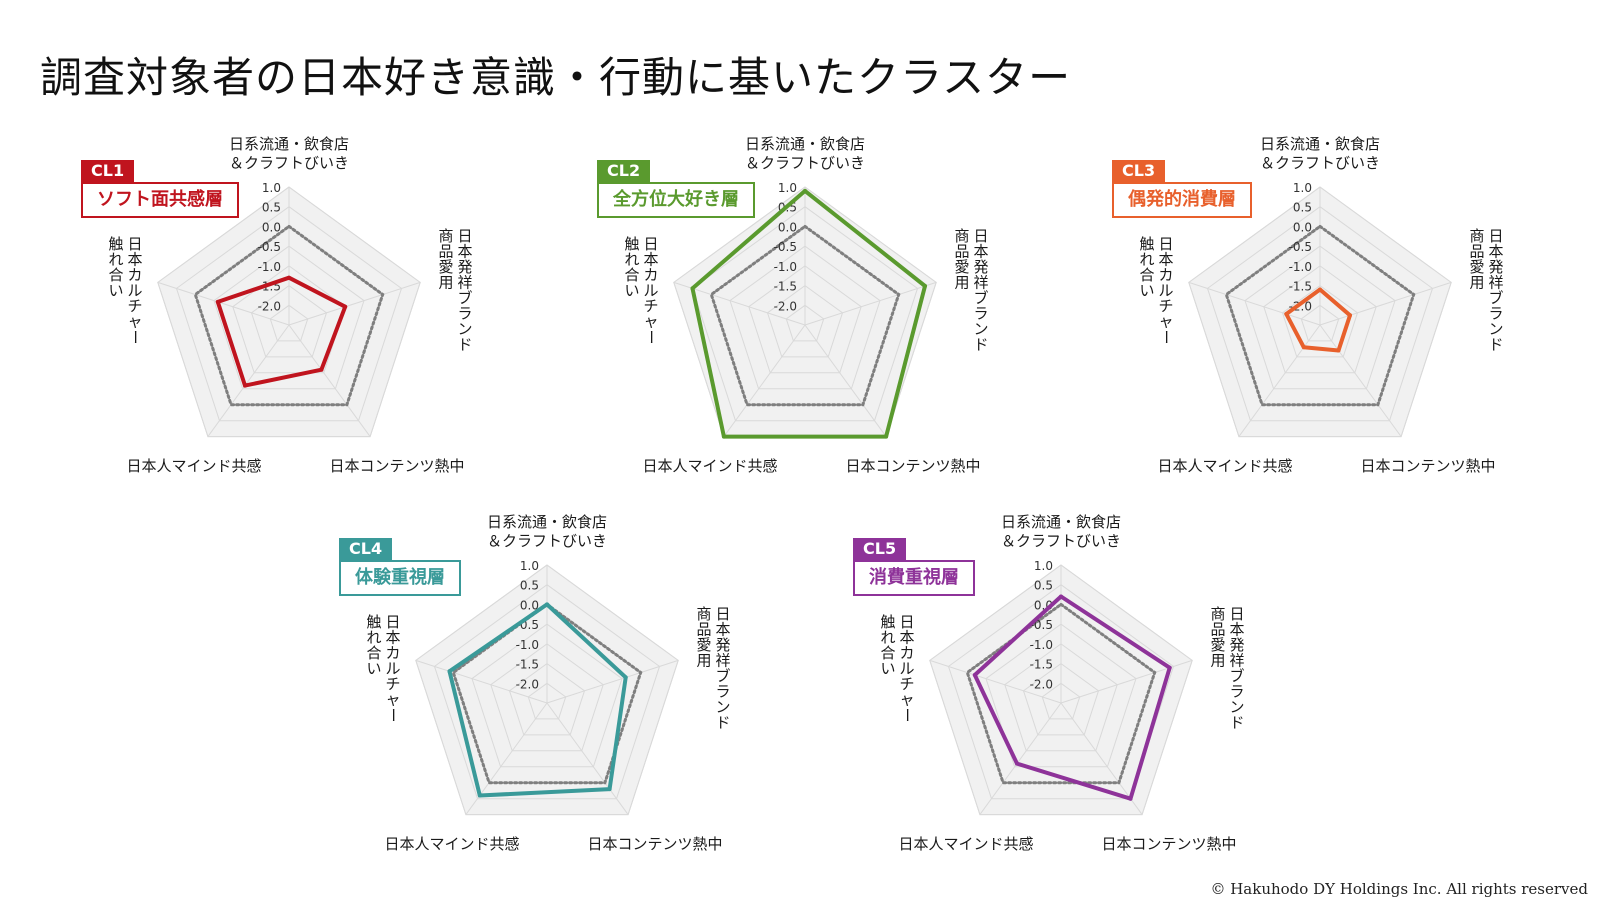  I want to click on tick-label: -1.5, so click(1041, 665).